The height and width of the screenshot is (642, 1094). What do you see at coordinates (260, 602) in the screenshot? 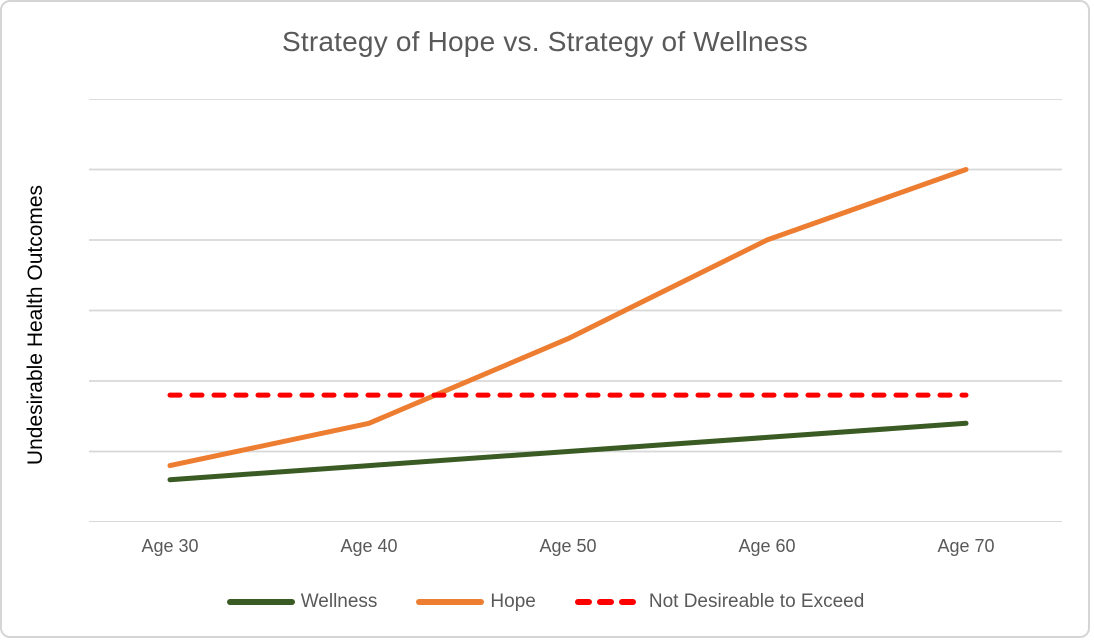
I see `wellness-line-swatch-icon` at bounding box center [260, 602].